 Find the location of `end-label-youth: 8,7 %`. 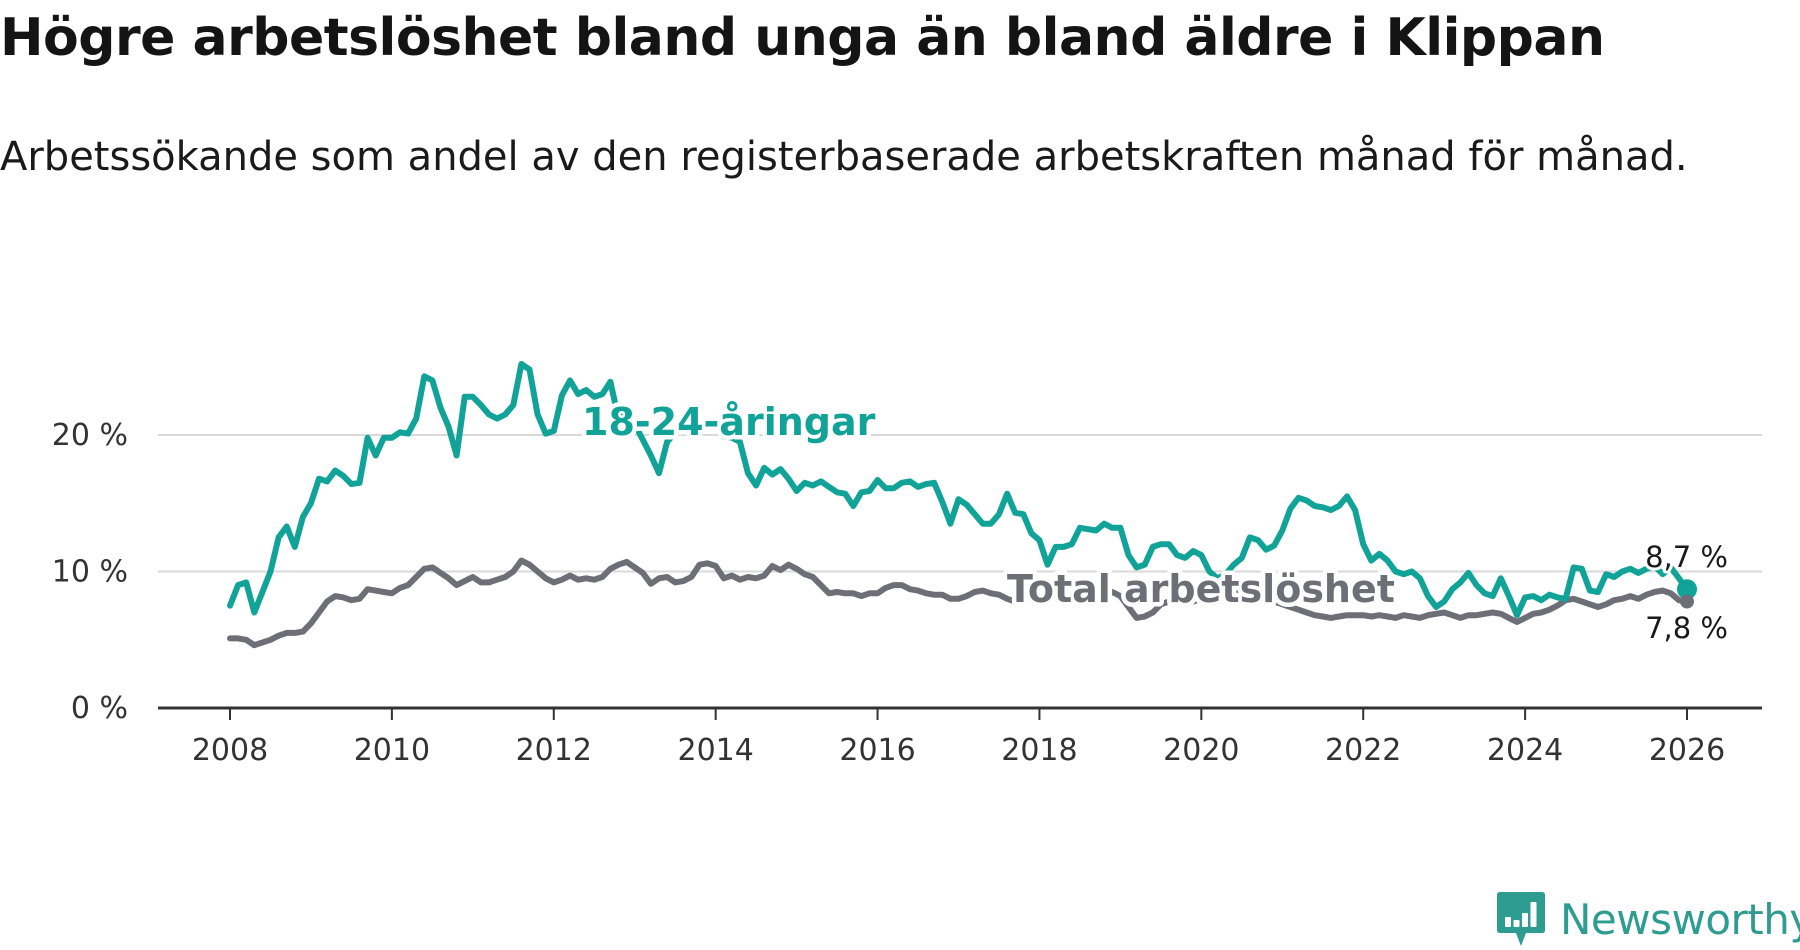

end-label-youth: 8,7 % is located at coordinates (1686, 557).